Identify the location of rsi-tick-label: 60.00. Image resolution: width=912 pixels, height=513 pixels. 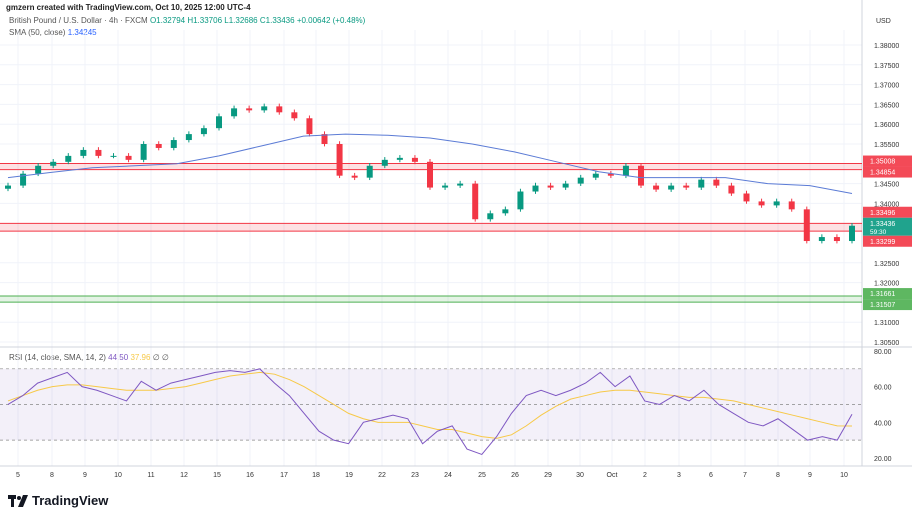
(883, 388).